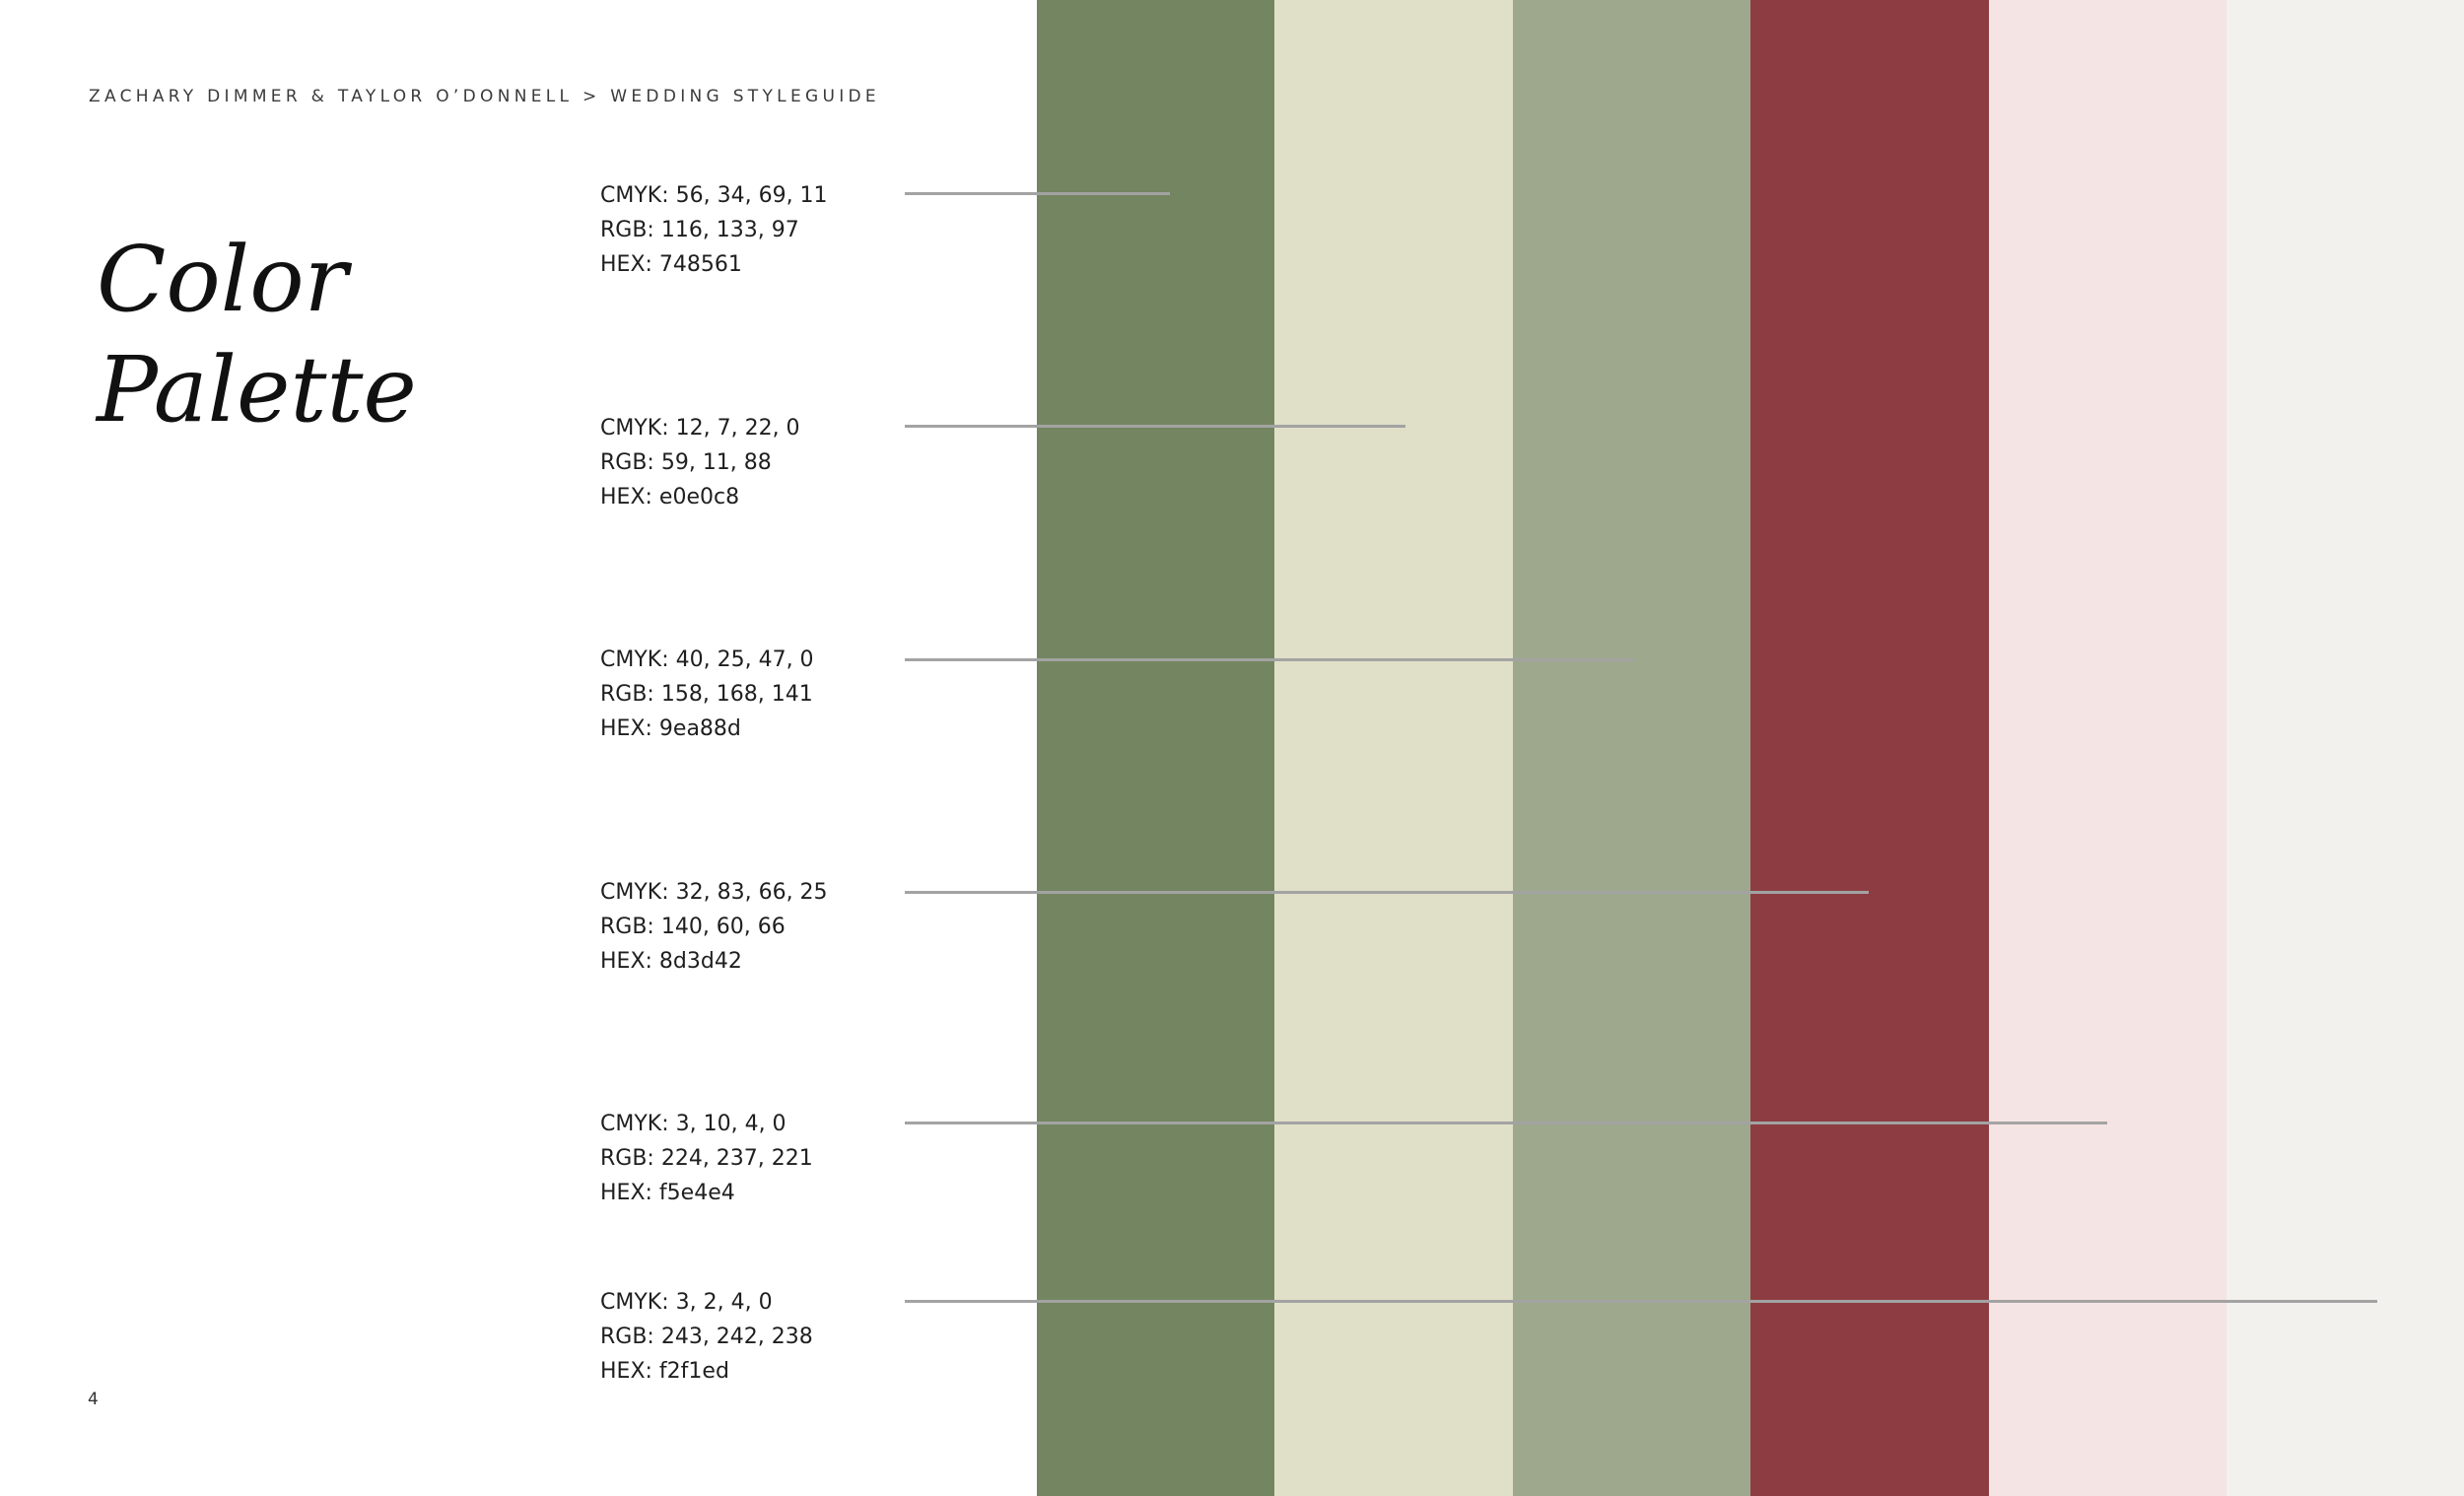  I want to click on hex-value: HEX: f2f1ed, so click(664, 1371).